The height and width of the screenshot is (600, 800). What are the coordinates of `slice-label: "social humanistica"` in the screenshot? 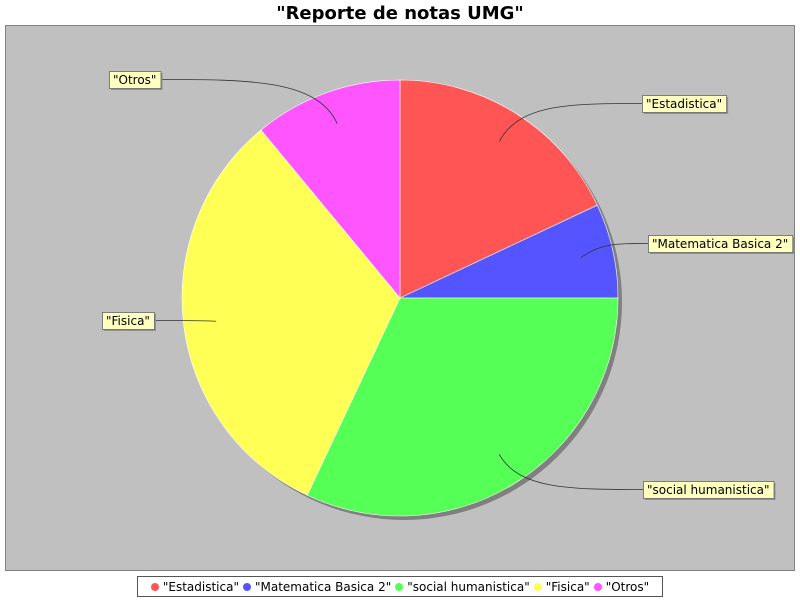 It's located at (709, 490).